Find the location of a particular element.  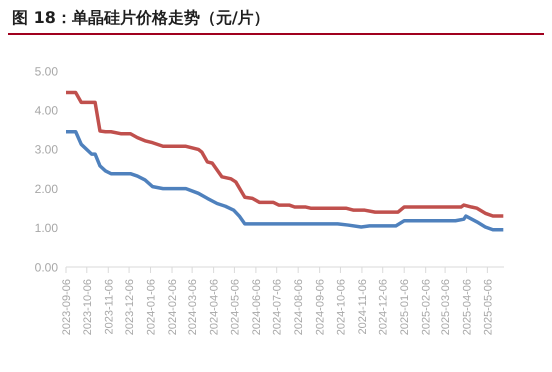

x-tick-label: 2023-10-06 is located at coordinates (88, 307).